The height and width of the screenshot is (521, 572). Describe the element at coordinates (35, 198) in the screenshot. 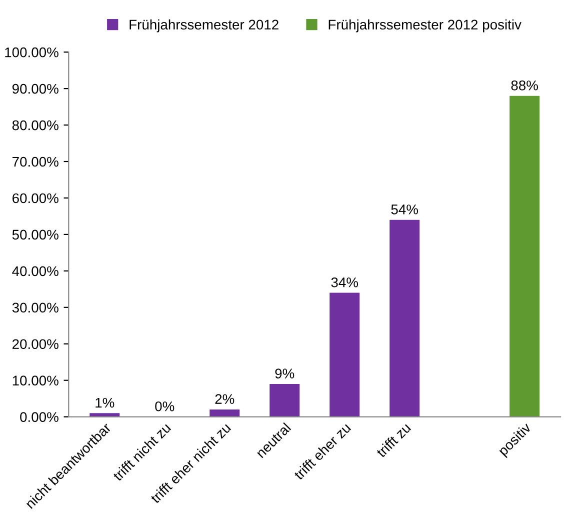

I see `y-tick-label: 60.00%` at that location.